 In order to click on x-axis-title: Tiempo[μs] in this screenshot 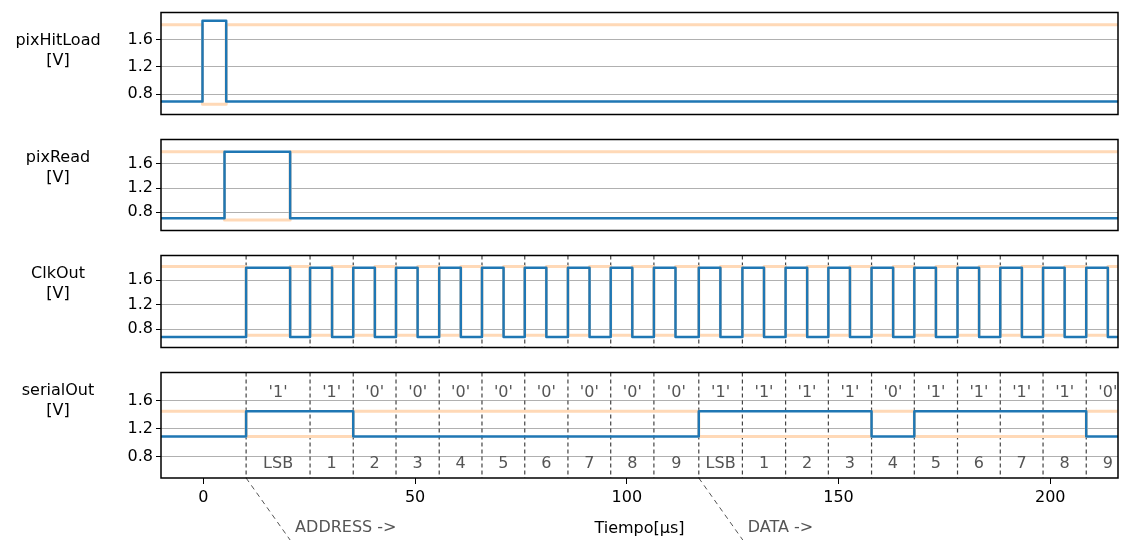, I will do `click(639, 527)`.